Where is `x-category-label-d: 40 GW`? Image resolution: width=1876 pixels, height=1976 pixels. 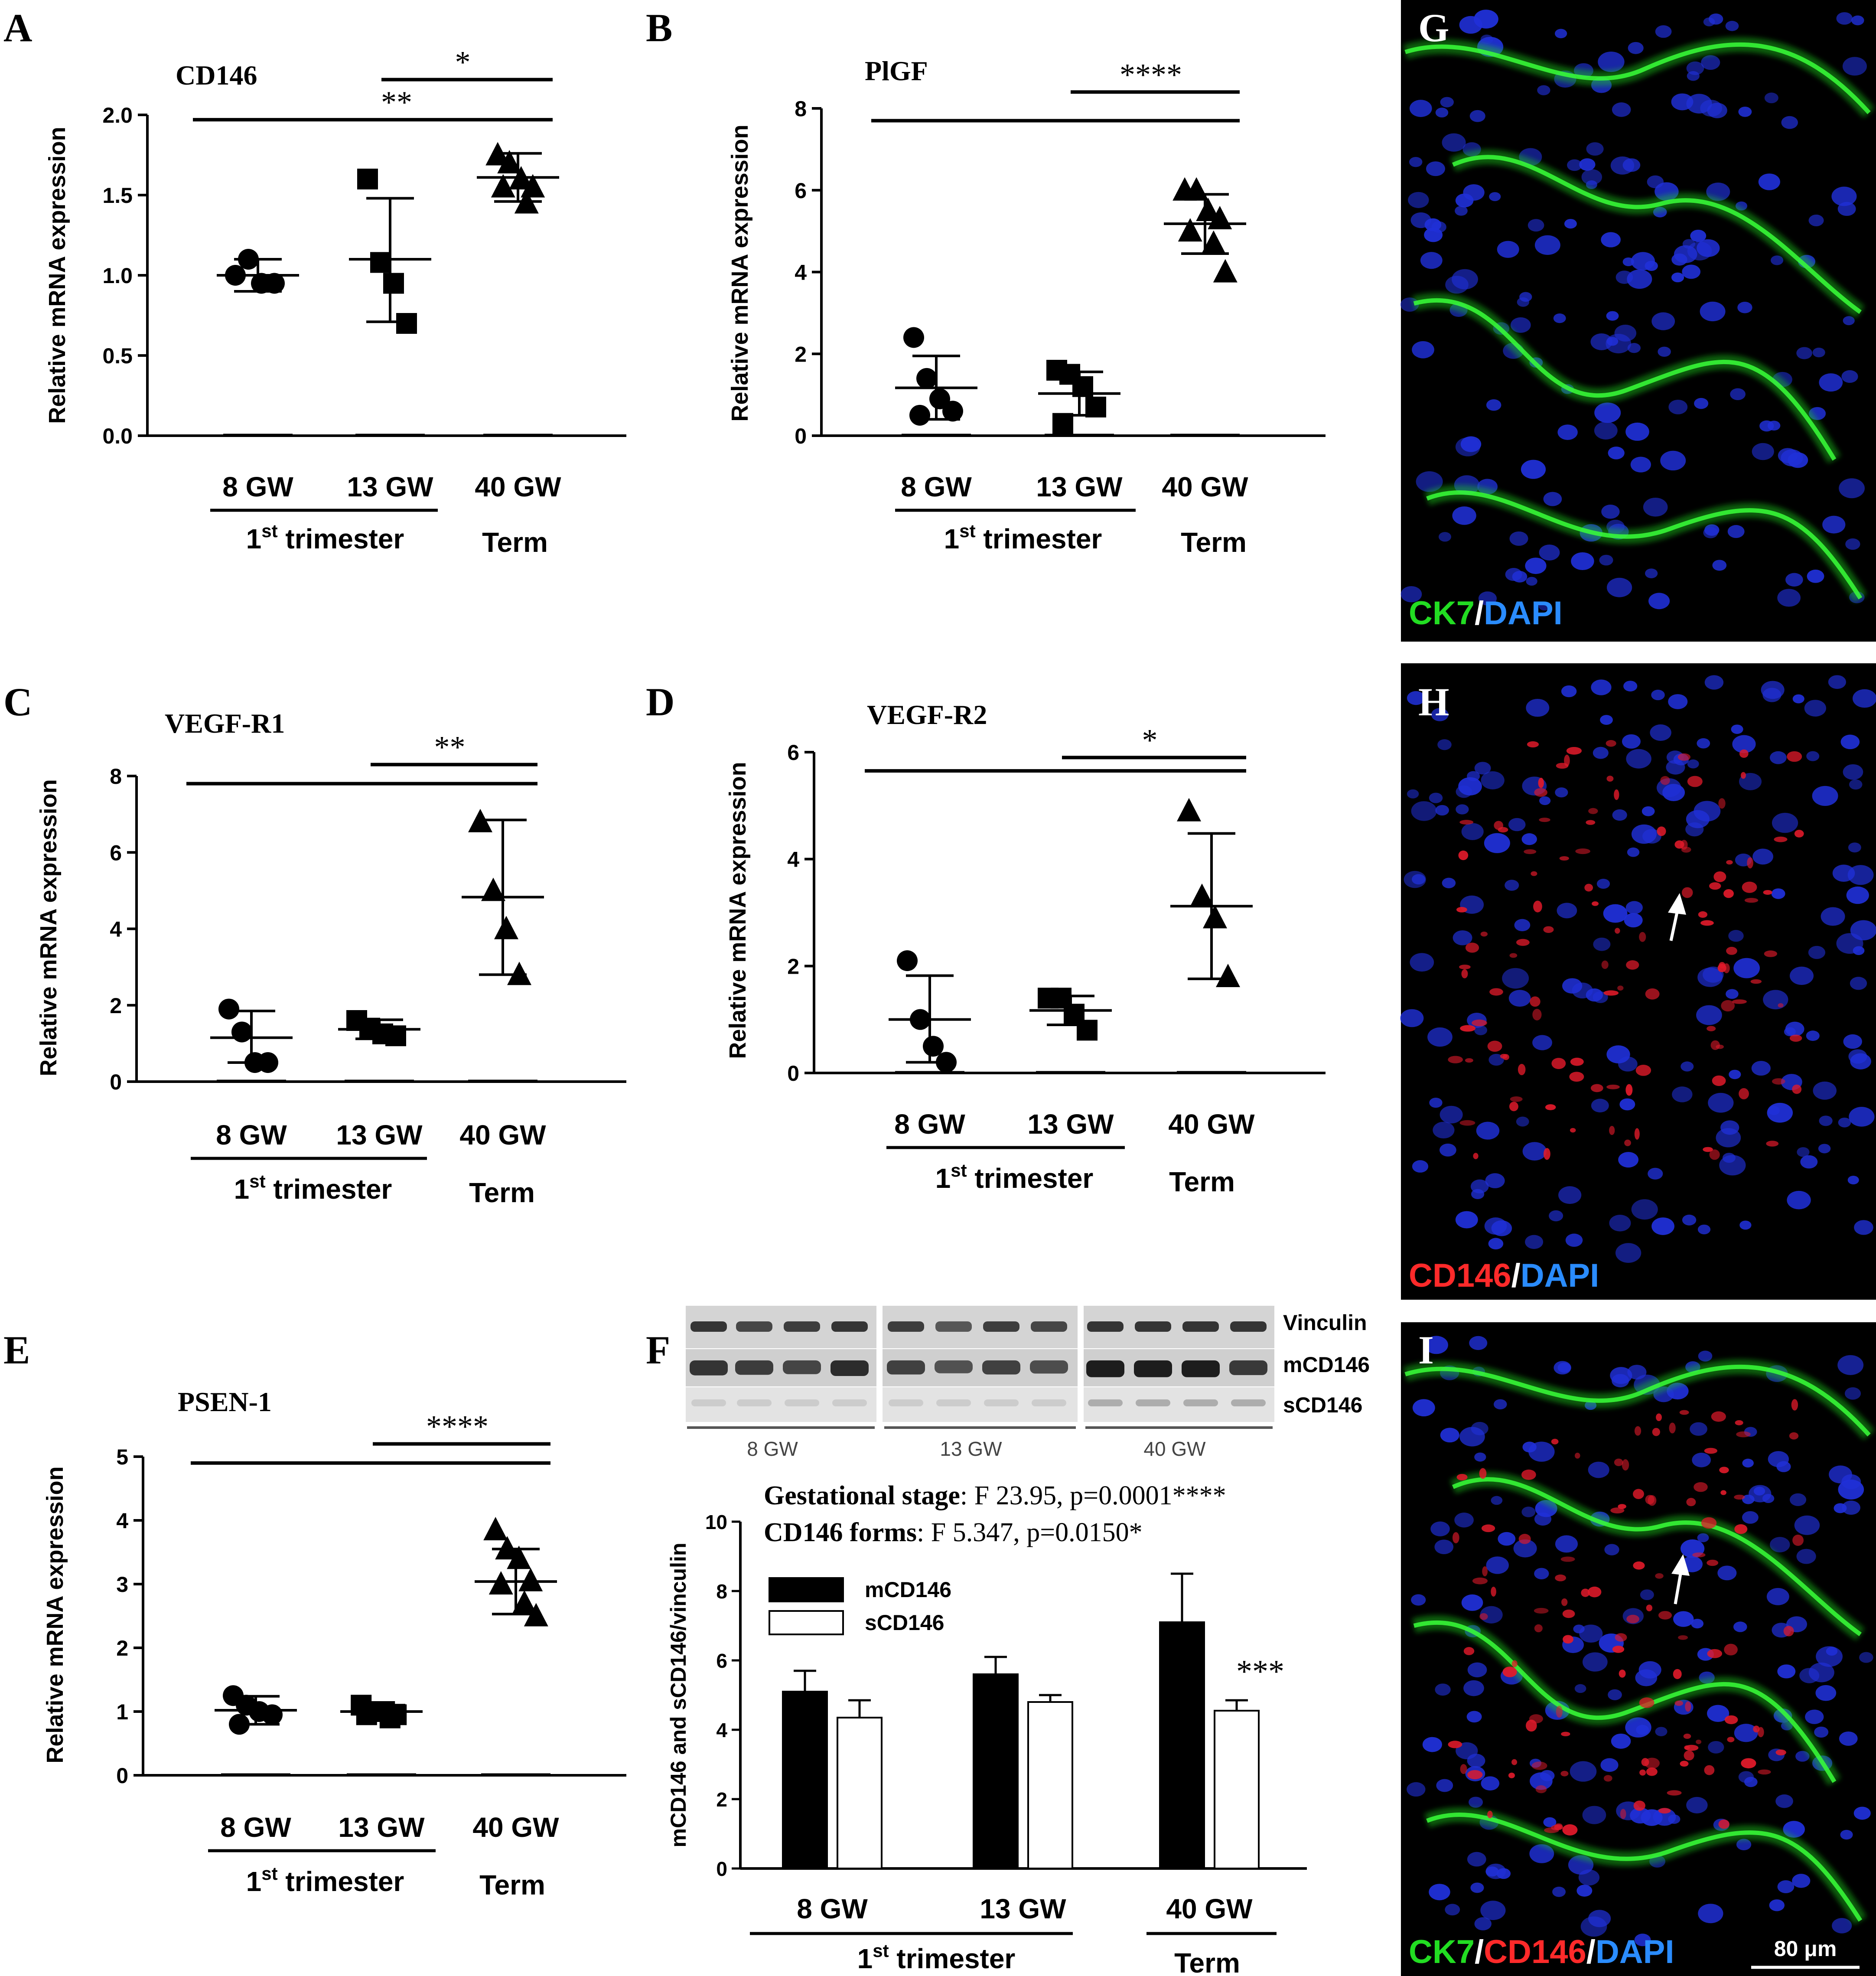
x-category-label-d: 40 GW is located at coordinates (1212, 1124).